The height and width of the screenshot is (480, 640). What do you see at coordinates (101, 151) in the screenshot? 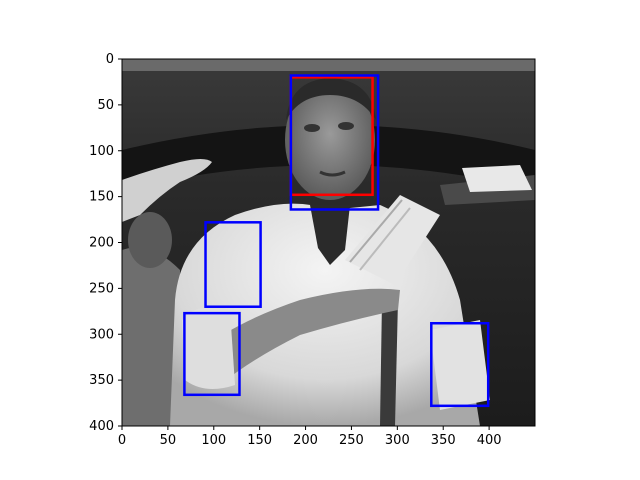
I see `y-tick-label: 100` at bounding box center [101, 151].